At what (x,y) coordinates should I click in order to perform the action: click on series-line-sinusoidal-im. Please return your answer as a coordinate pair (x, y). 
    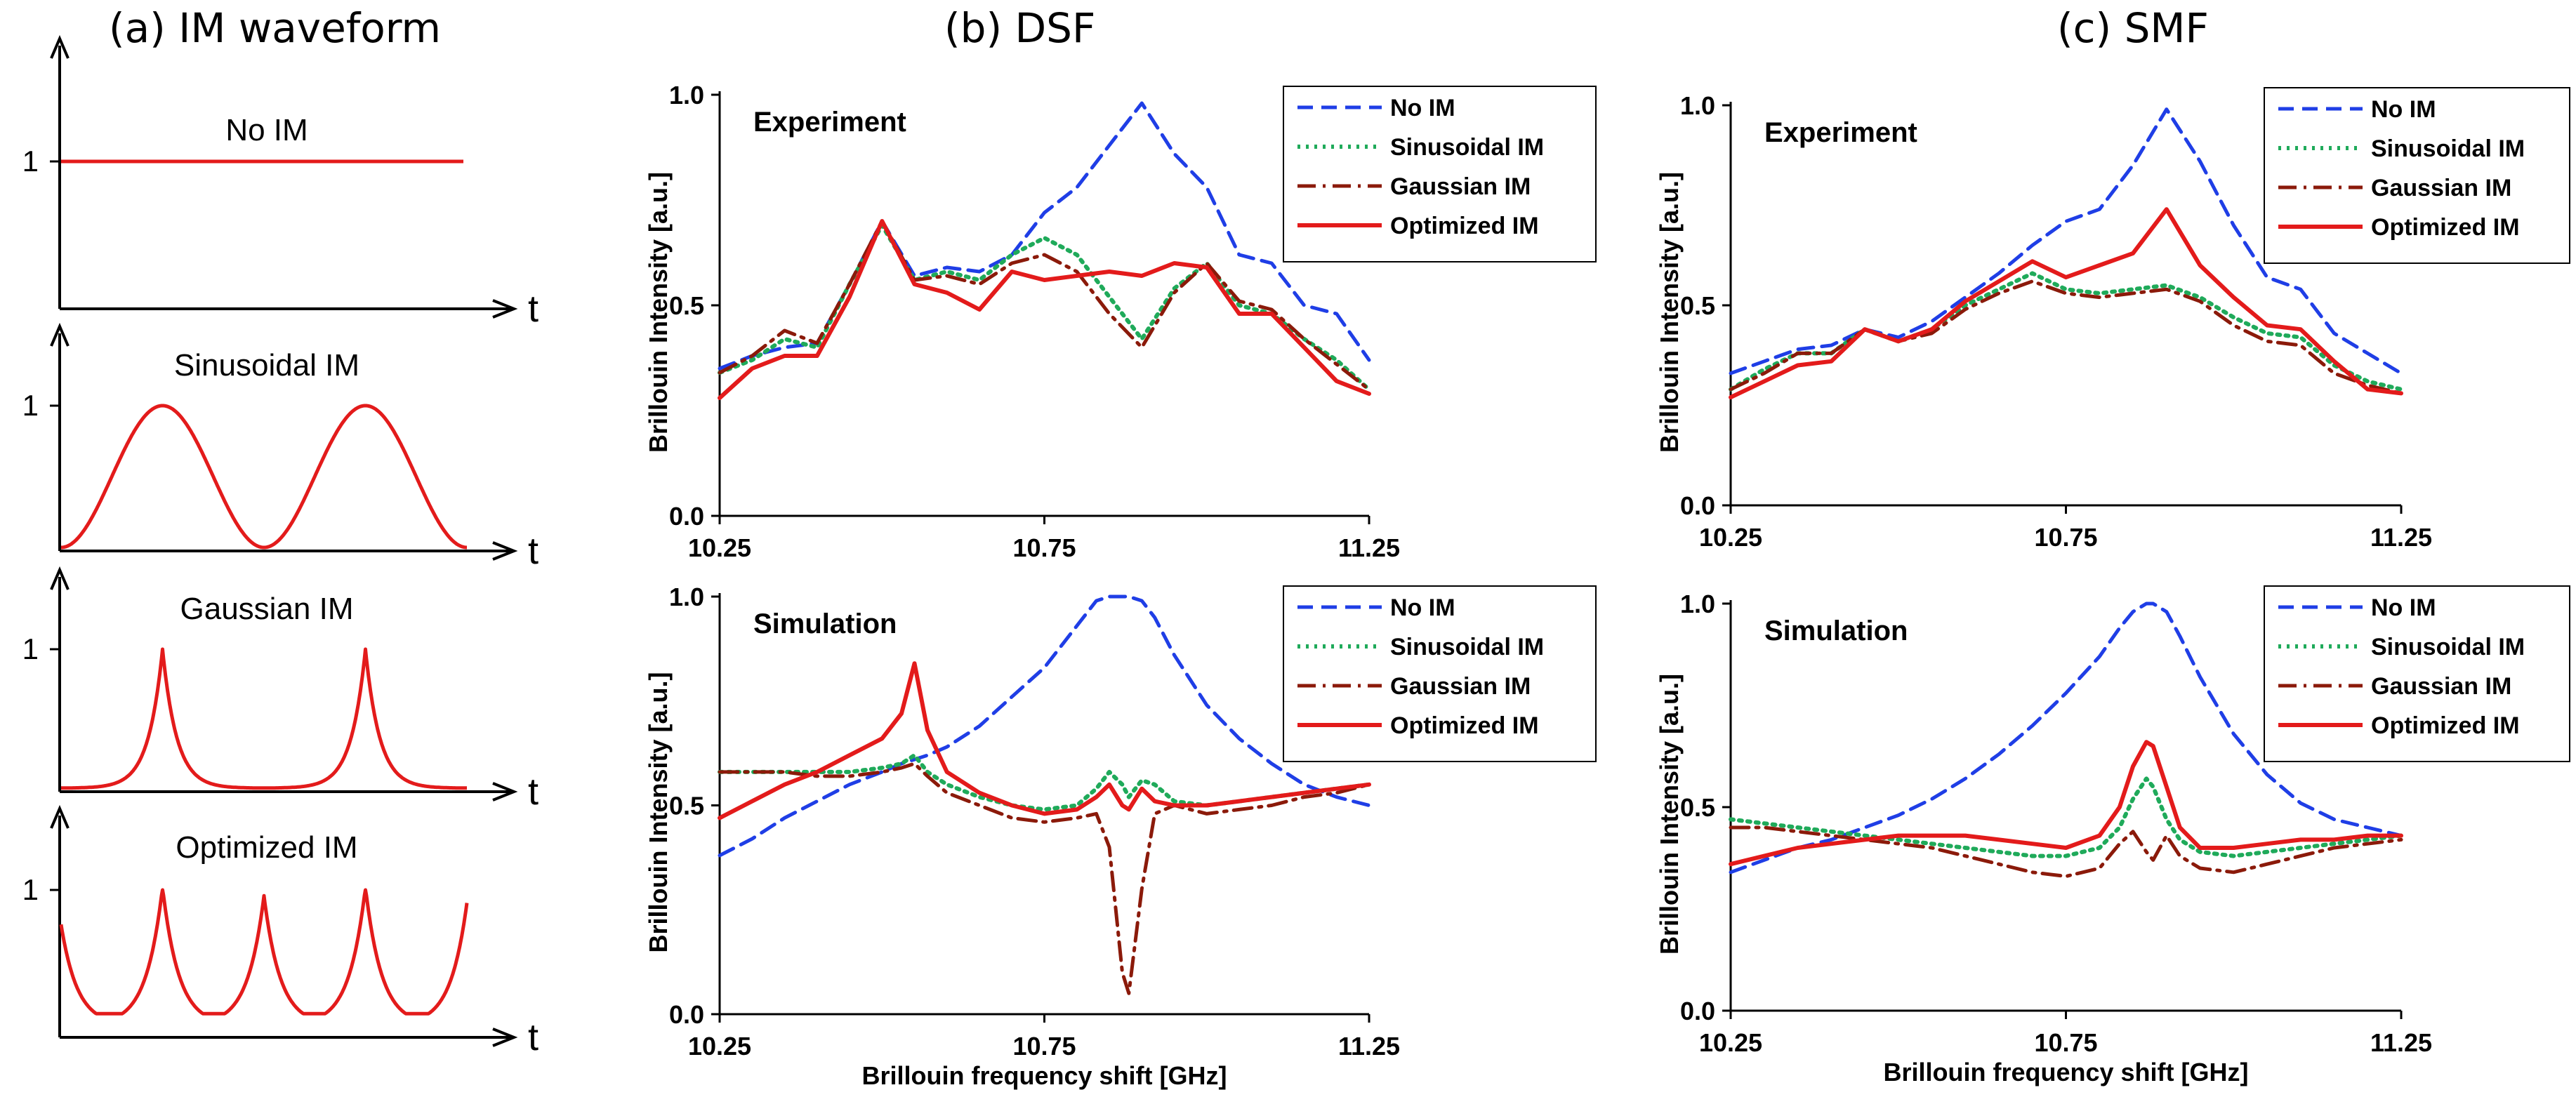
    Looking at the image, I should click on (1044, 307).